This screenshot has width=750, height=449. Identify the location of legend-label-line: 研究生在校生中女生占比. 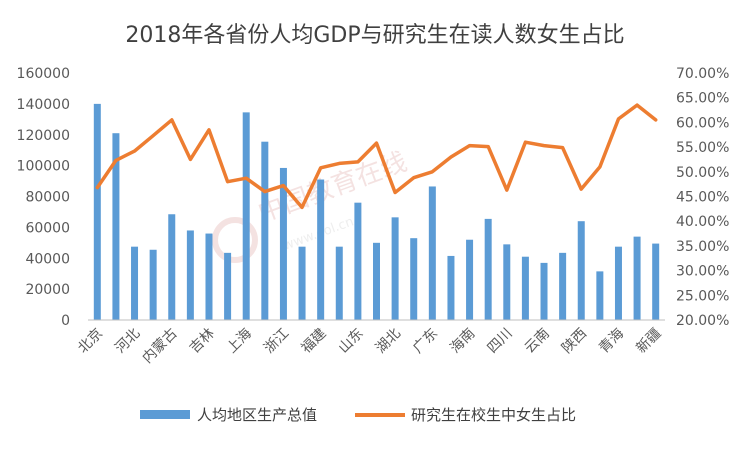
(493, 415).